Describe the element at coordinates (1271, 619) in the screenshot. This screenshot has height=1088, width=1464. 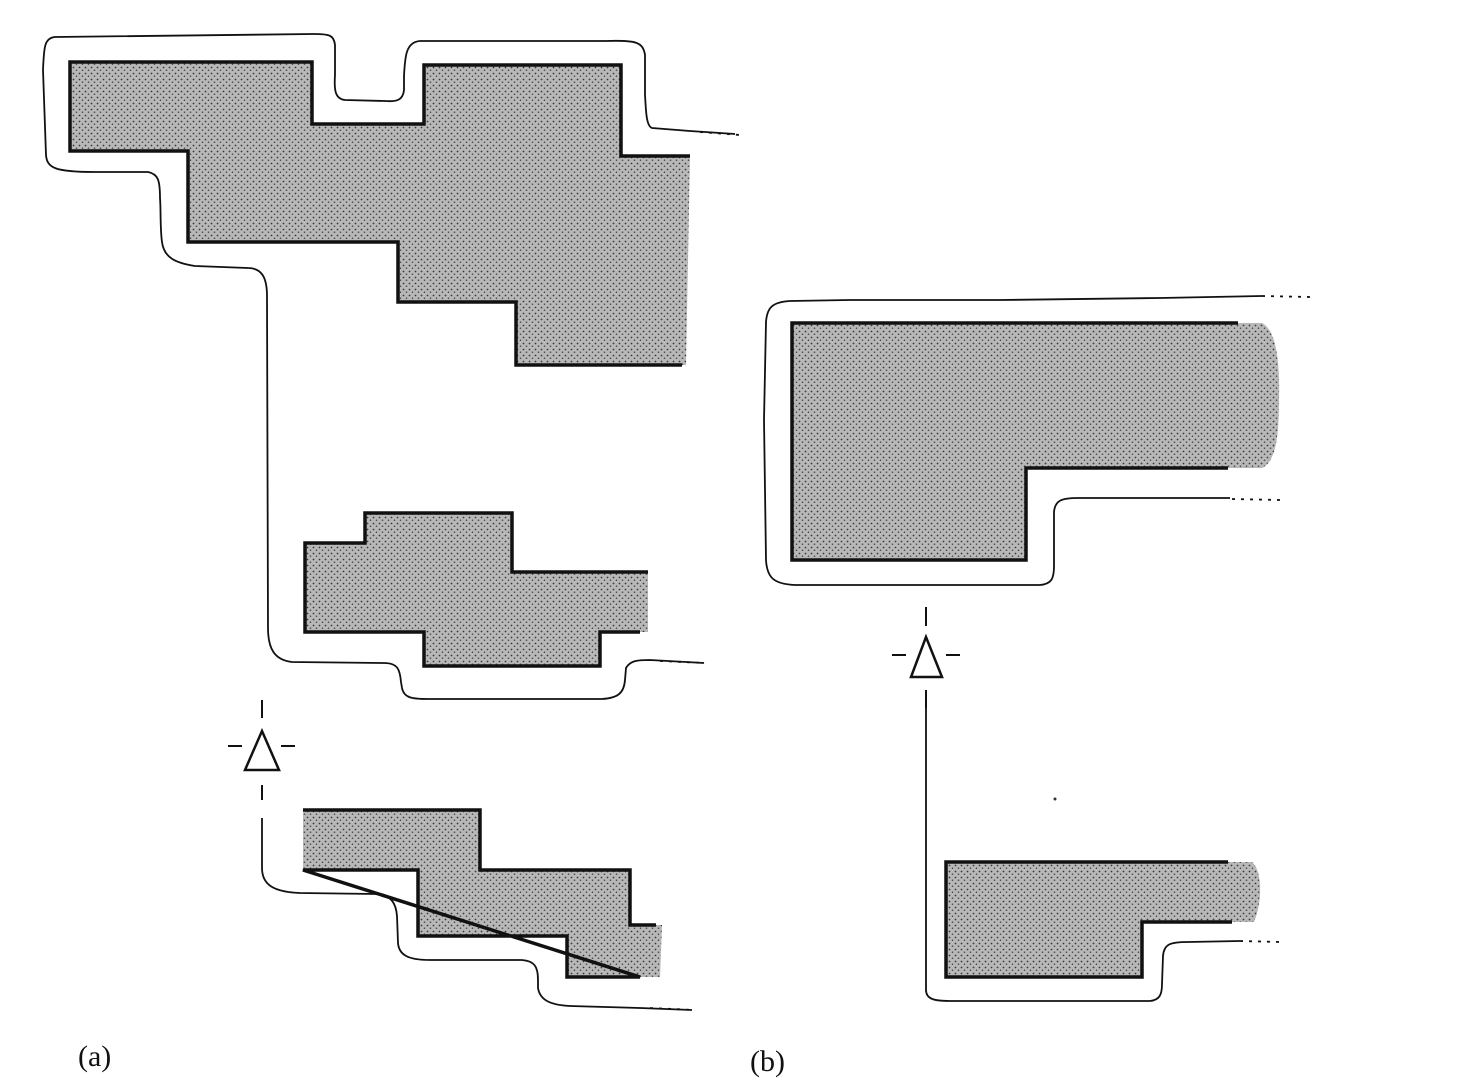
I see `continuation-dots-b` at that location.